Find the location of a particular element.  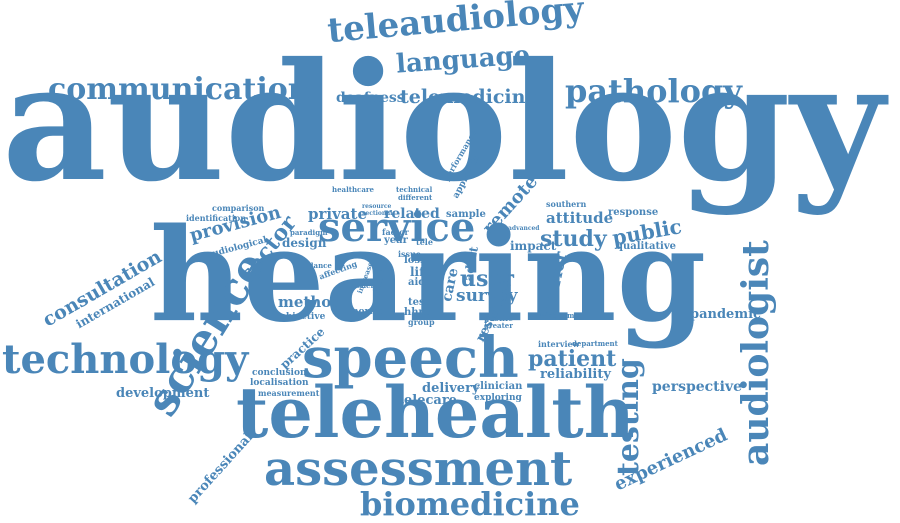

word-assessment: assessment is located at coordinates (418, 469).